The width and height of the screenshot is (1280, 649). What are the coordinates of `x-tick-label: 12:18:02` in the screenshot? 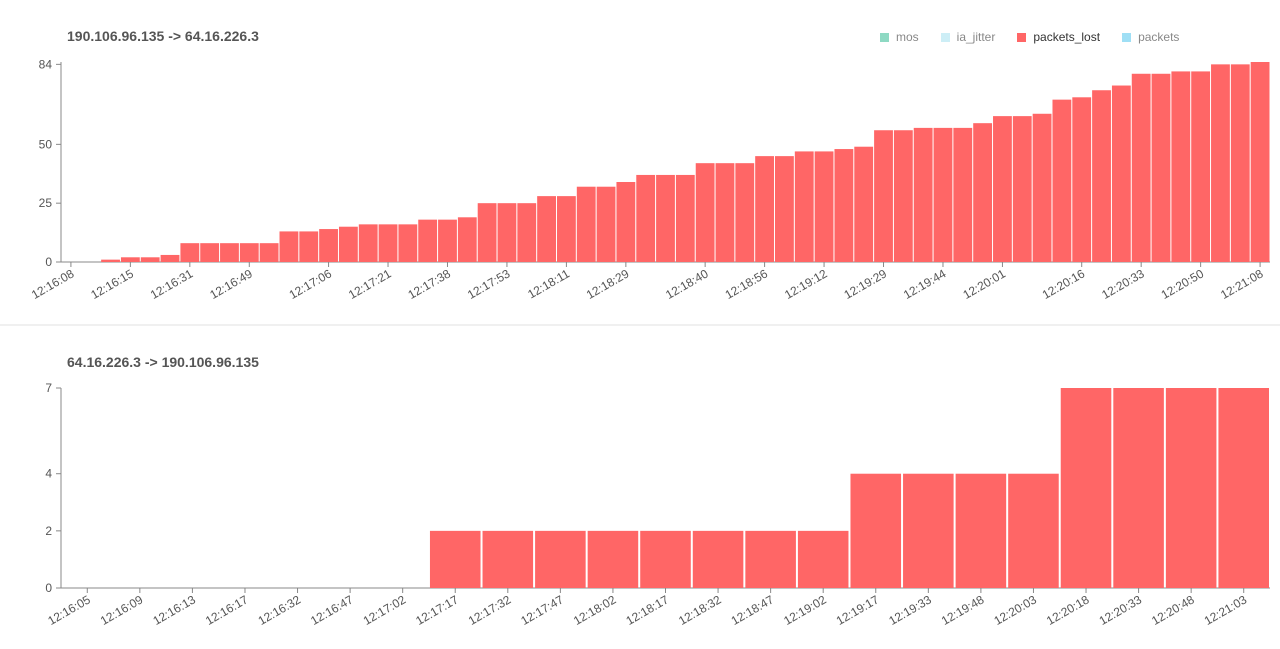 It's located at (595, 610).